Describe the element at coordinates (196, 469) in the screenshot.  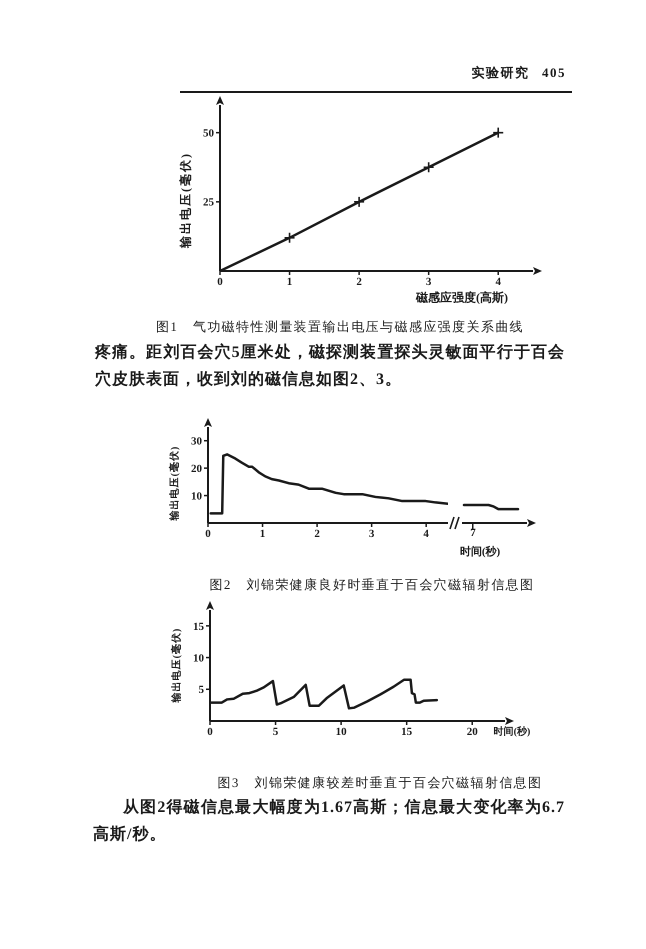
I see `y-tick-label: 20` at that location.